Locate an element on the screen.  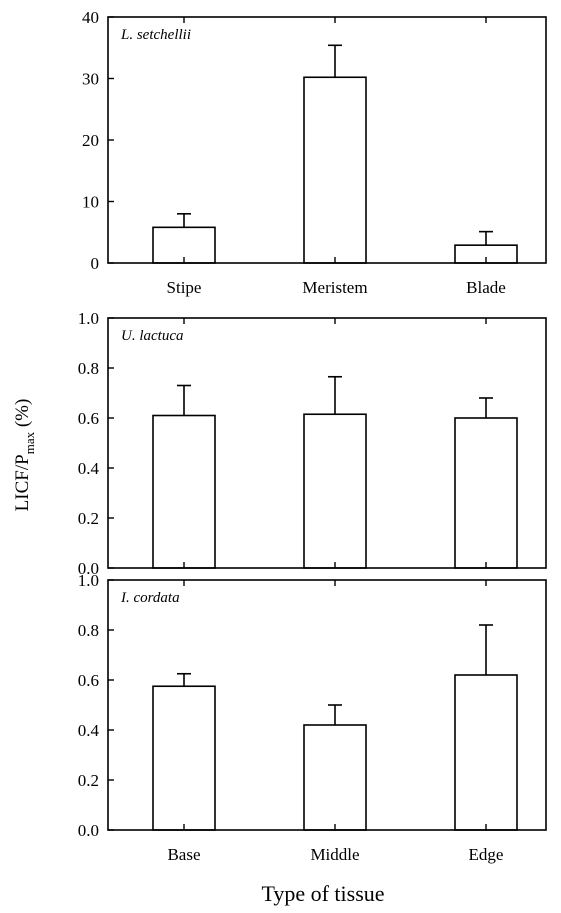
species-label-3: I. cordata is located at coordinates (150, 598).